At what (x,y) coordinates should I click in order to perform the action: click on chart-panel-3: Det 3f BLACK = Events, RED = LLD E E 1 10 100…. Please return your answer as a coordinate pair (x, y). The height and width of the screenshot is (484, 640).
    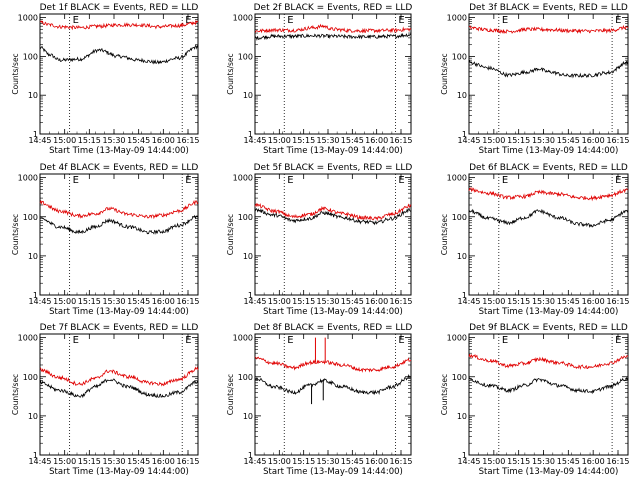
    Looking at the image, I should click on (535, 79).